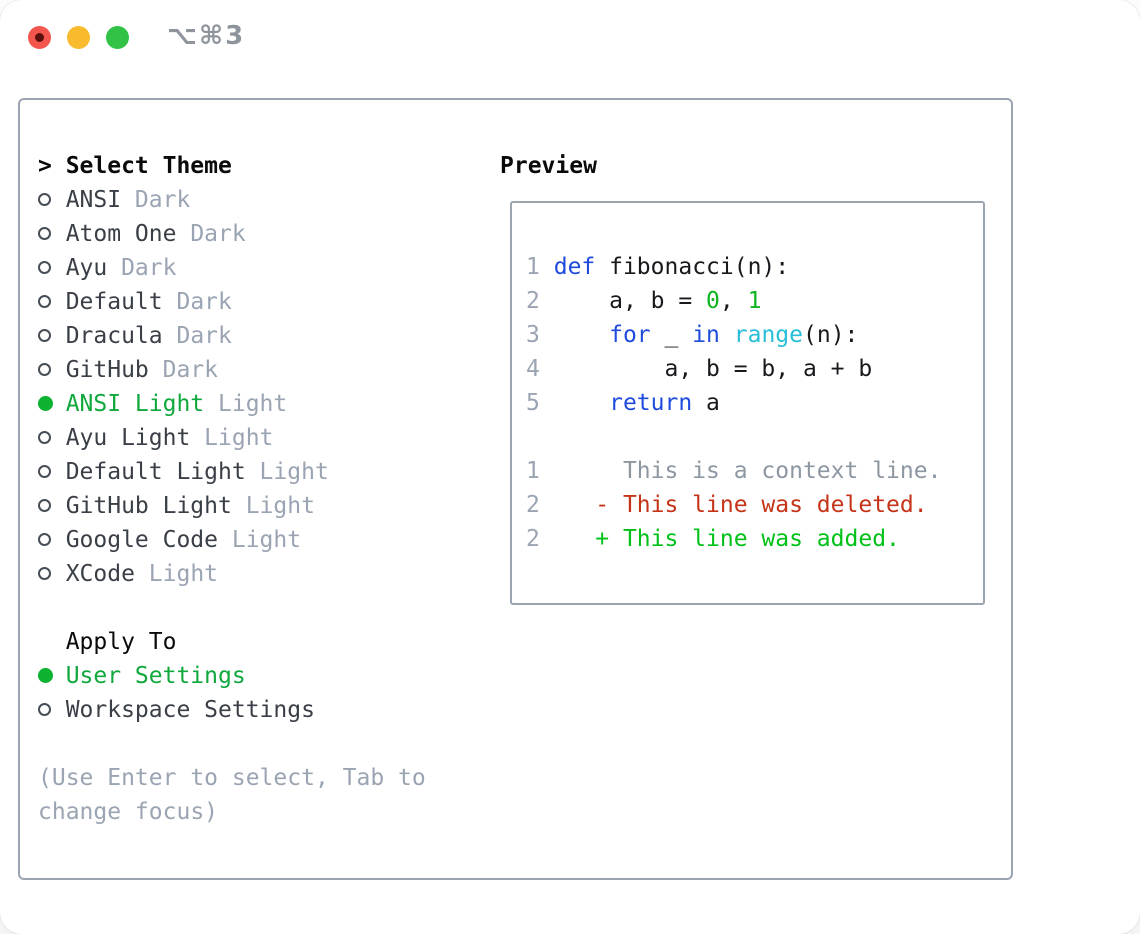  What do you see at coordinates (768, 335) in the screenshot?
I see `code-token: range` at bounding box center [768, 335].